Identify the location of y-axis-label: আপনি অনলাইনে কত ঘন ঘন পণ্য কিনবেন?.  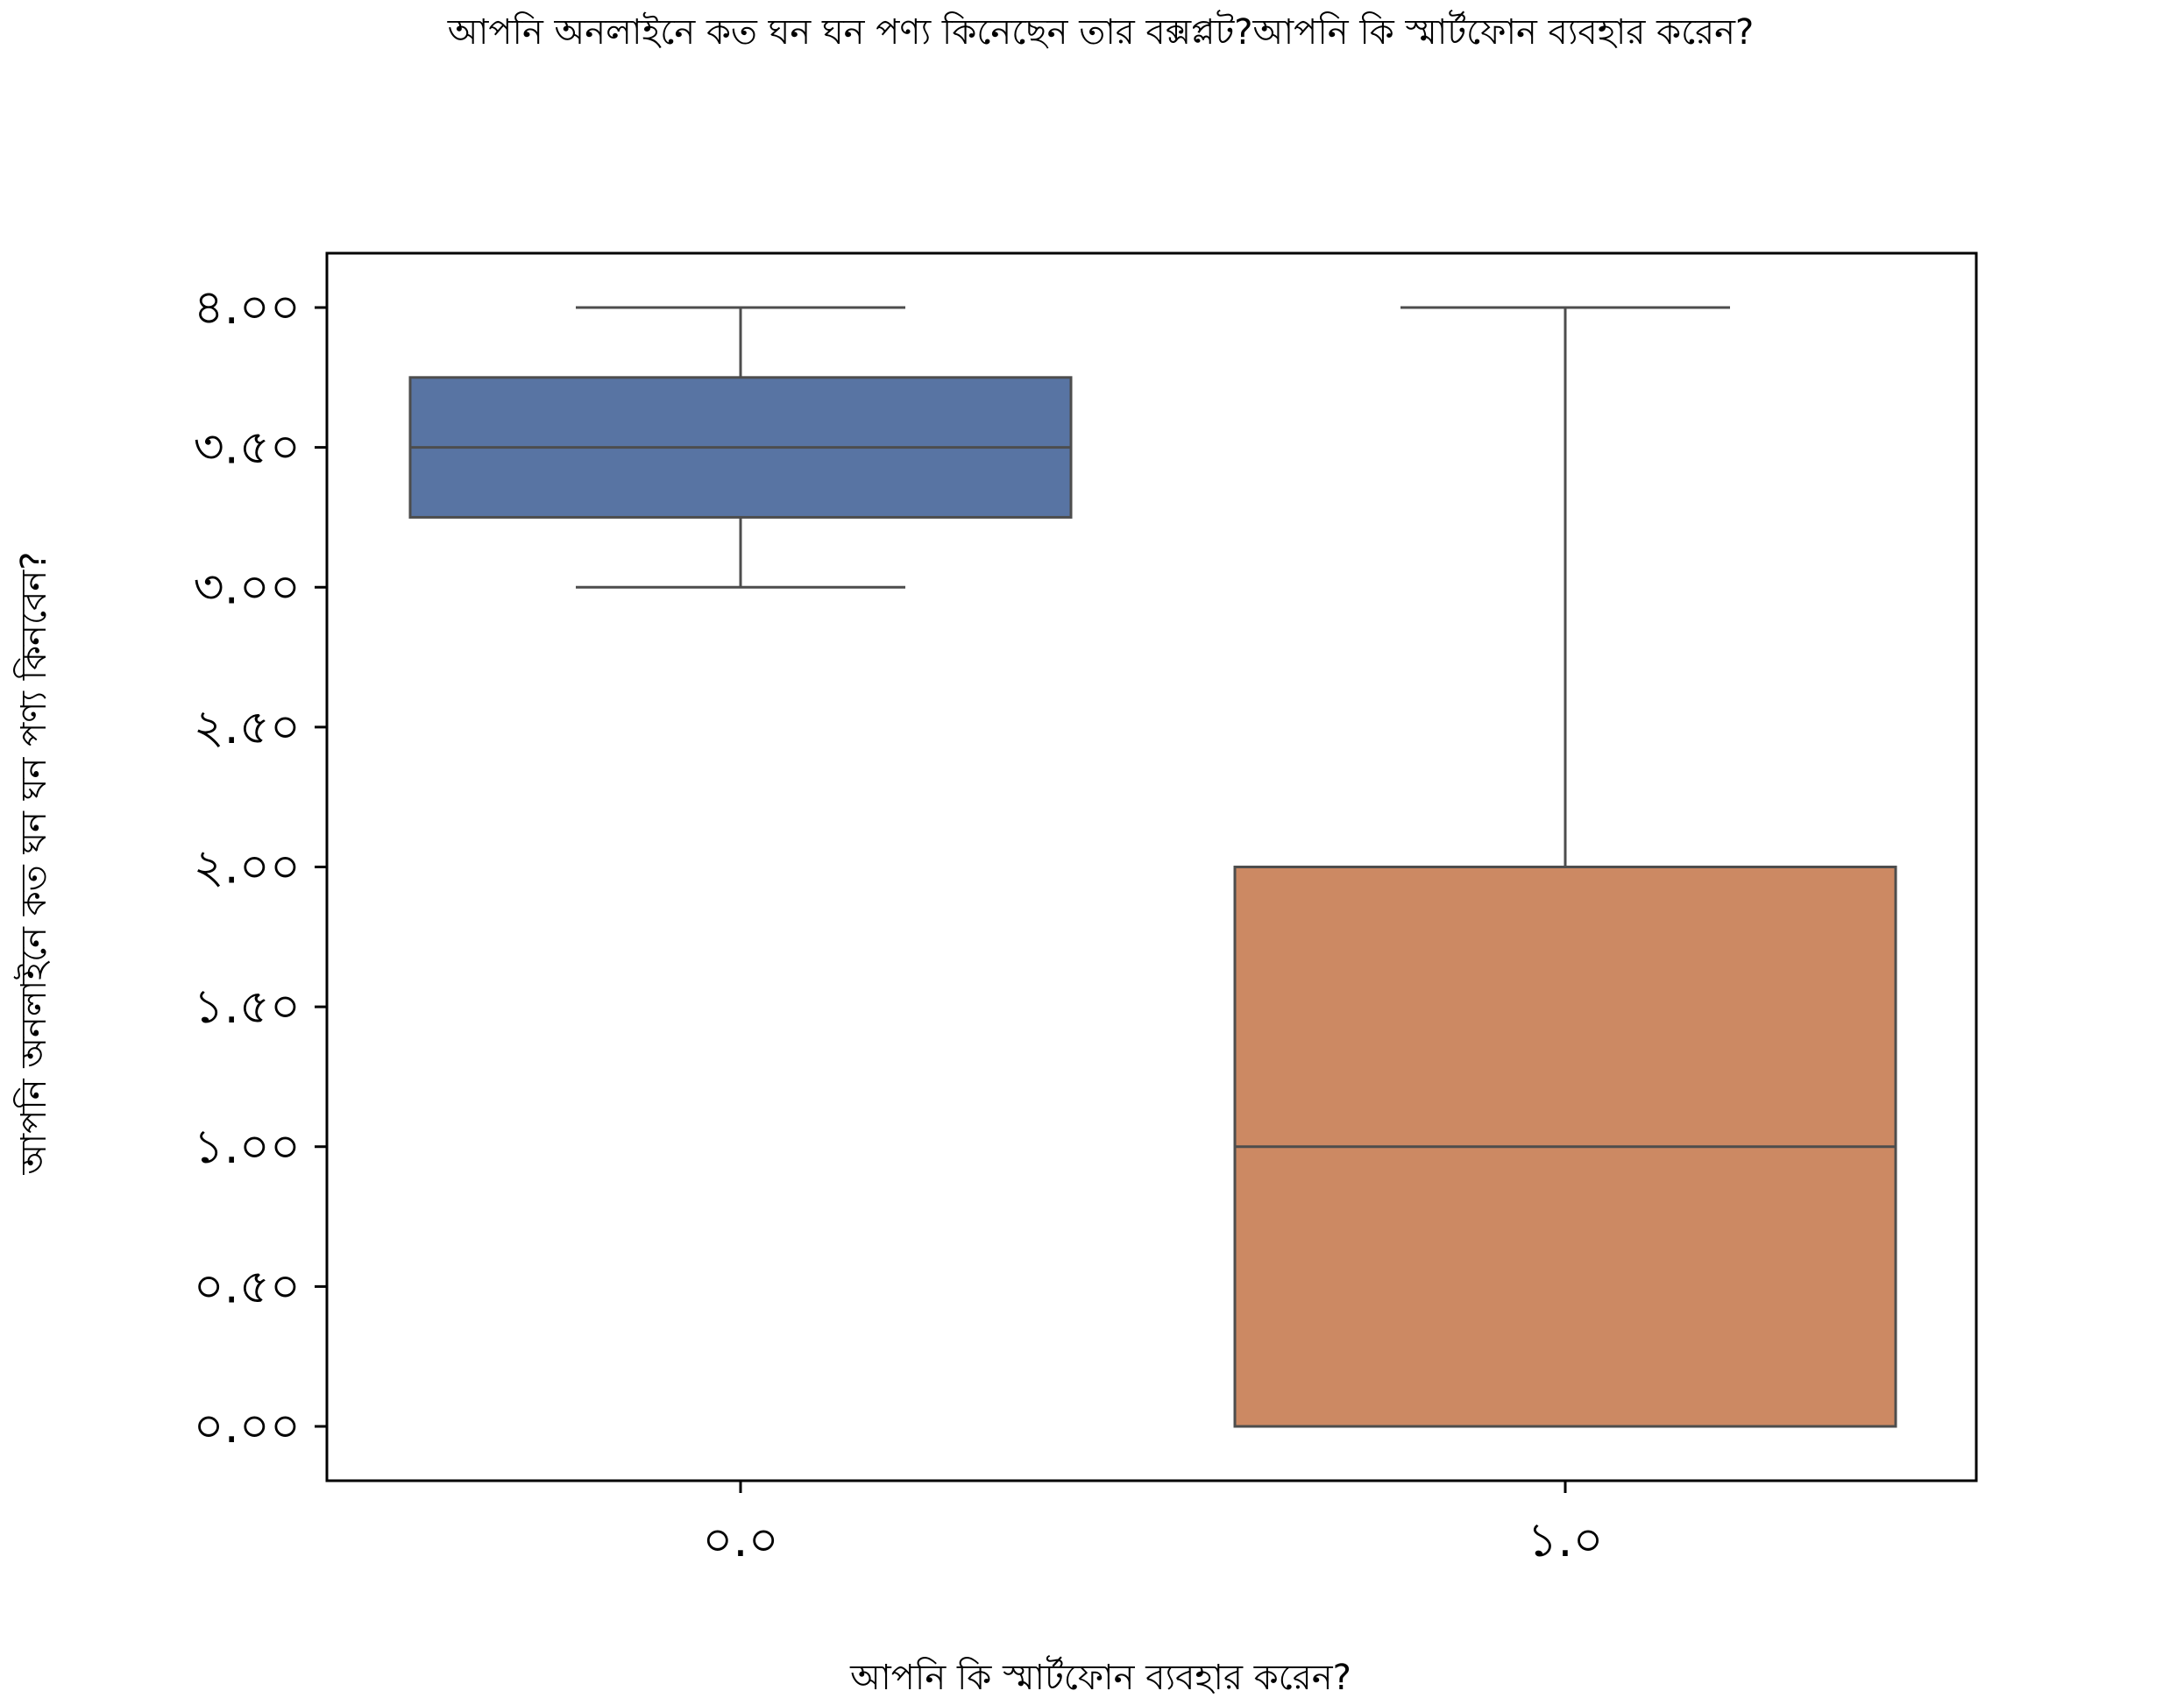
(33, 864).